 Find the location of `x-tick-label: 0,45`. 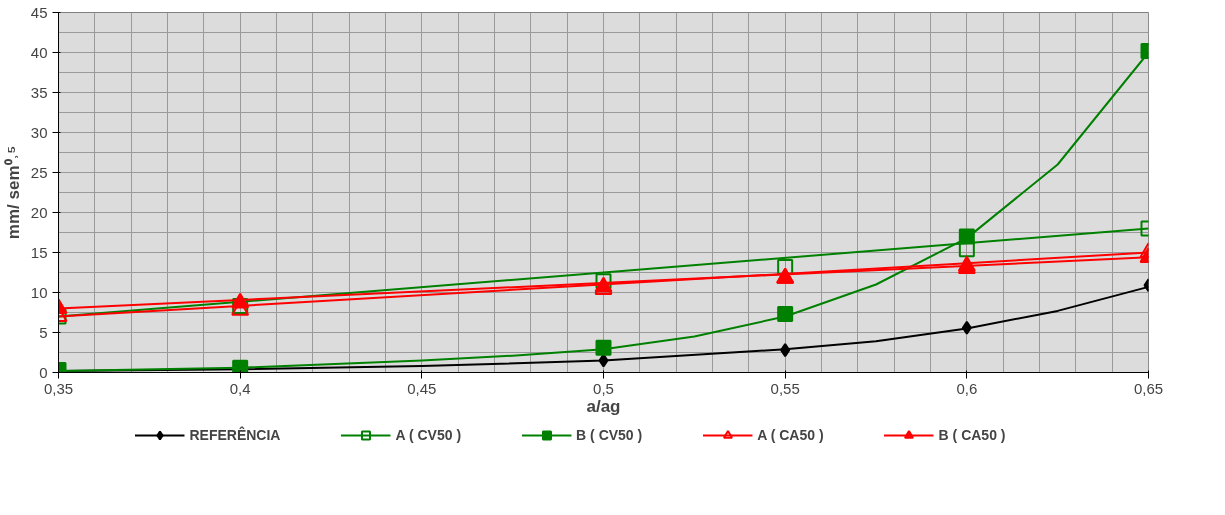

x-tick-label: 0,45 is located at coordinates (422, 388).